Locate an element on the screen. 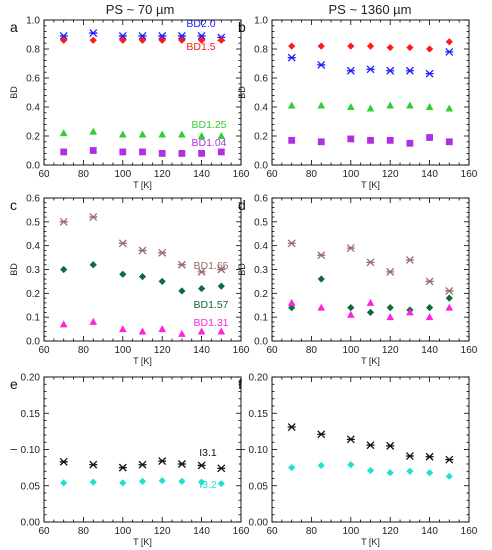 This screenshot has width=492, height=550. plot-frame is located at coordinates (370, 449).